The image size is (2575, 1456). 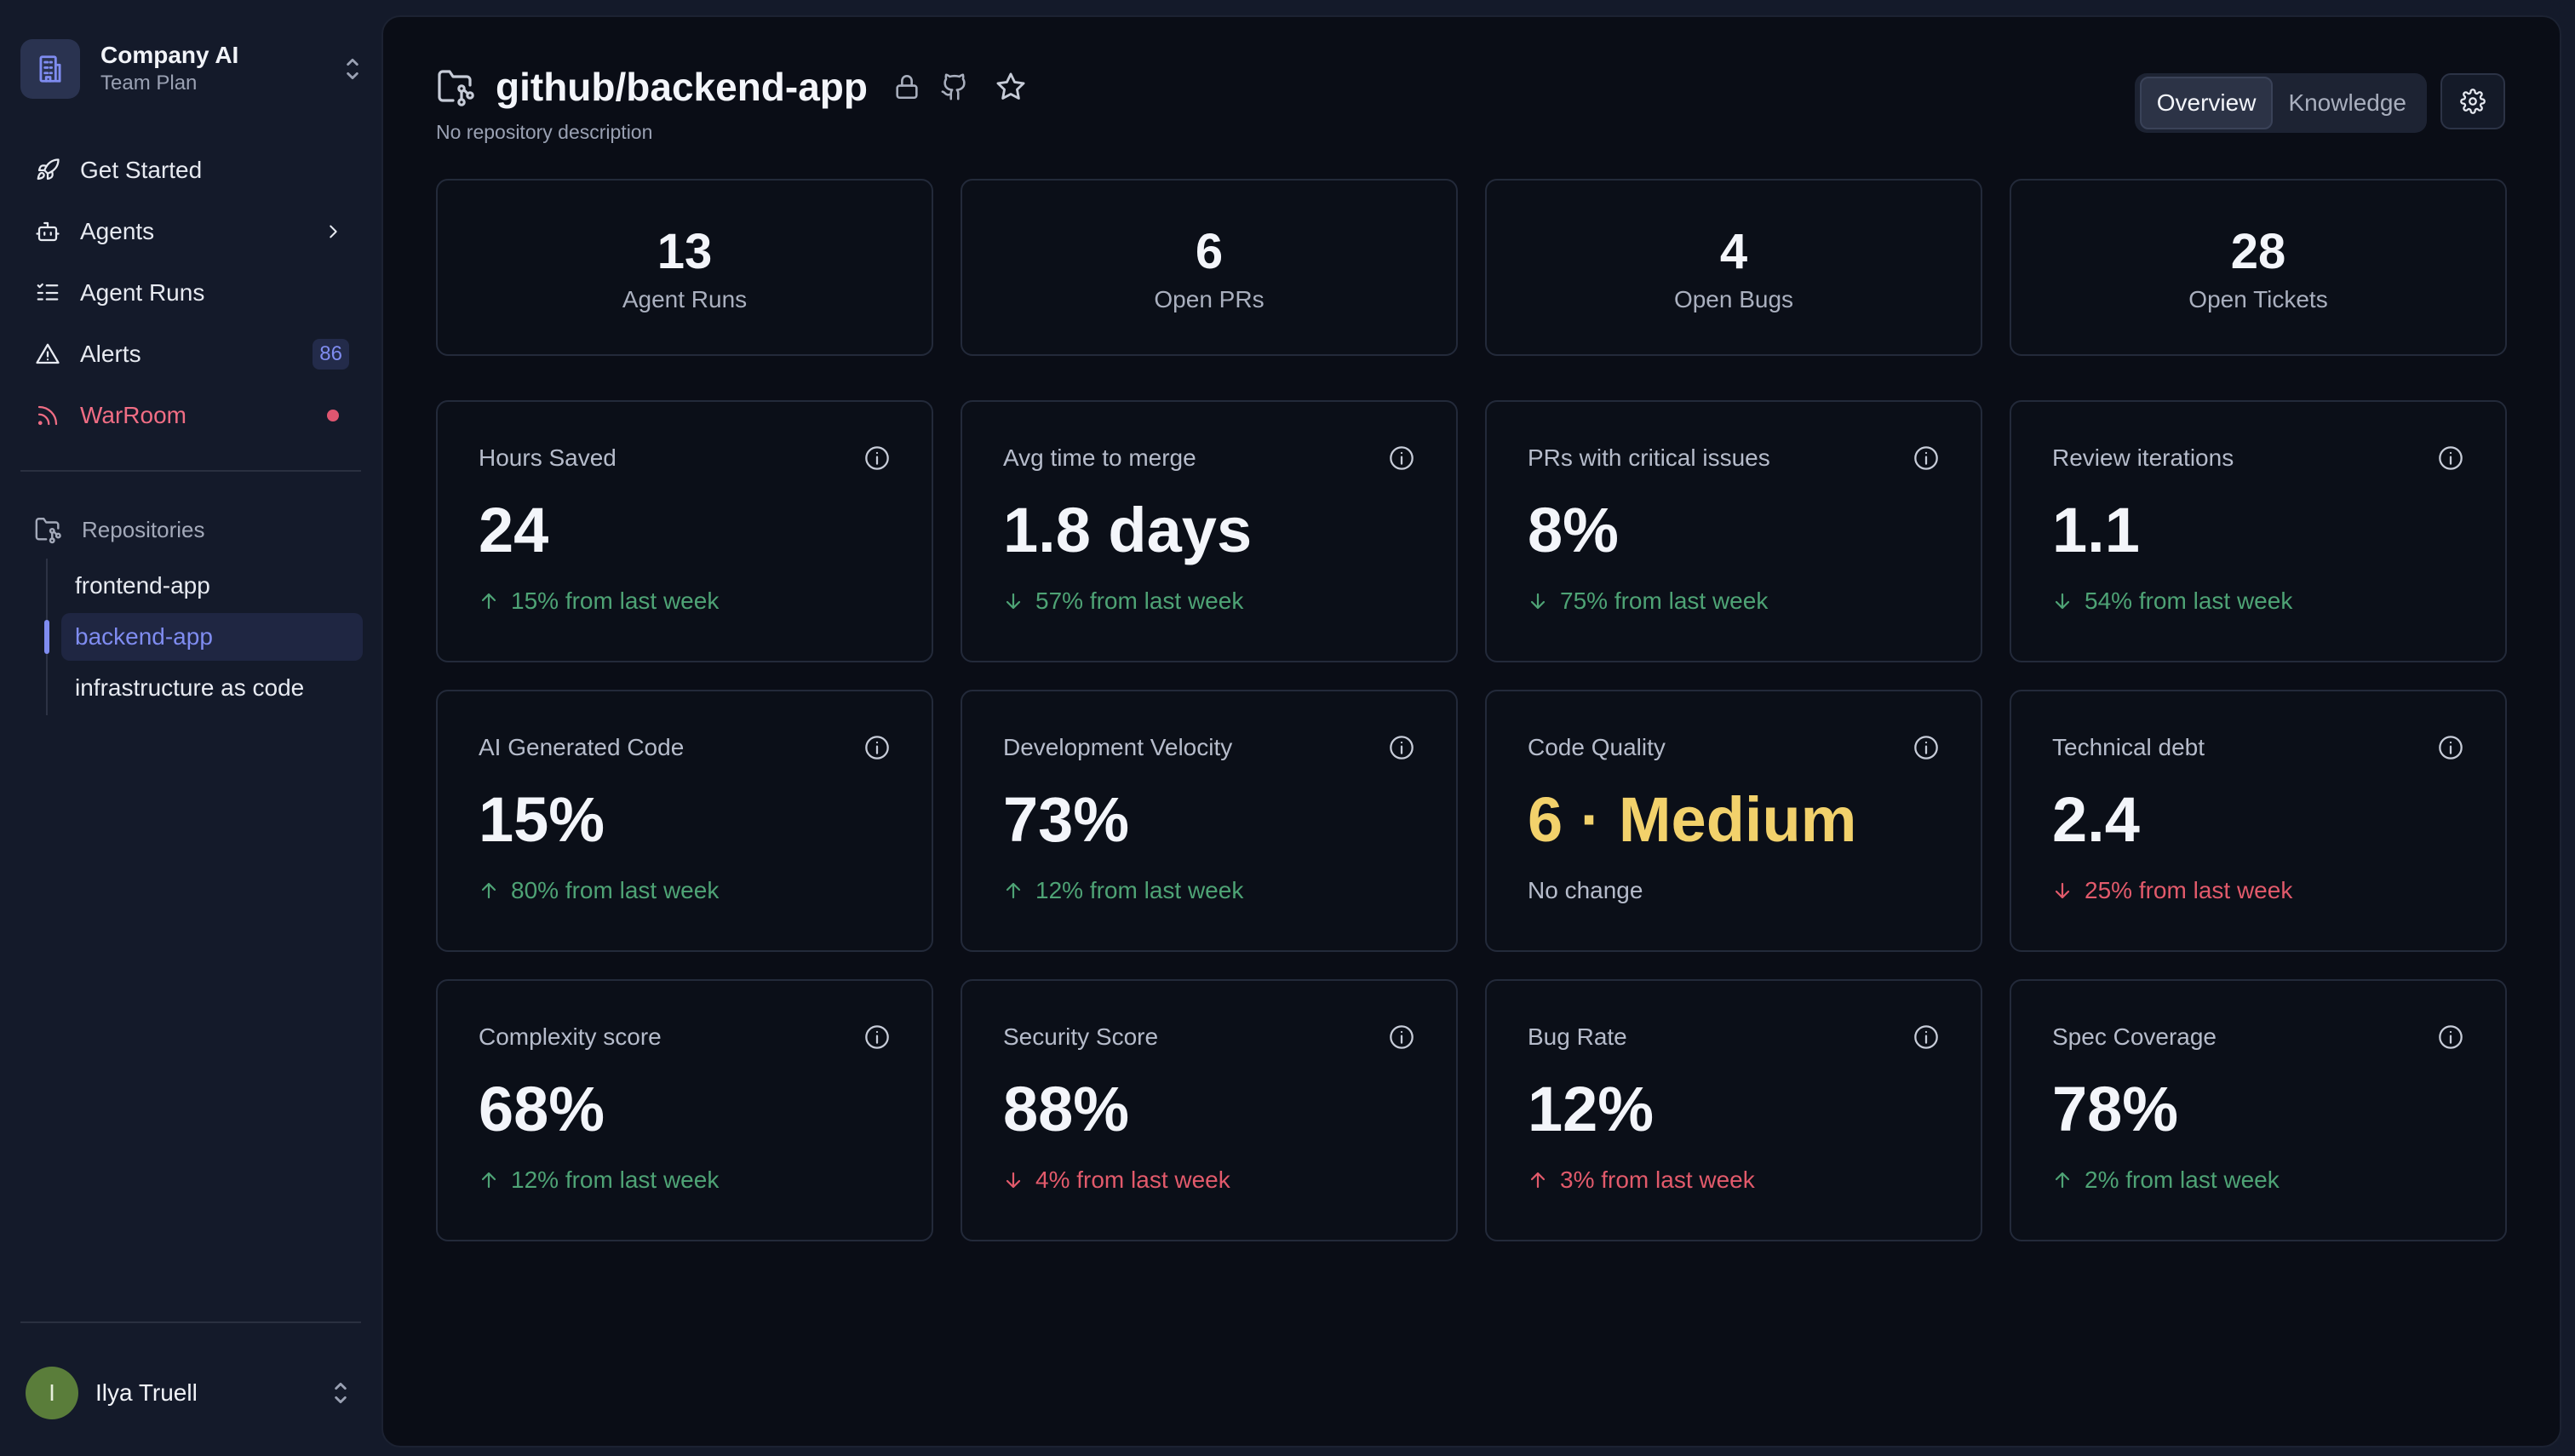 I want to click on user-menu: I Ilya Truell, so click(x=195, y=1393).